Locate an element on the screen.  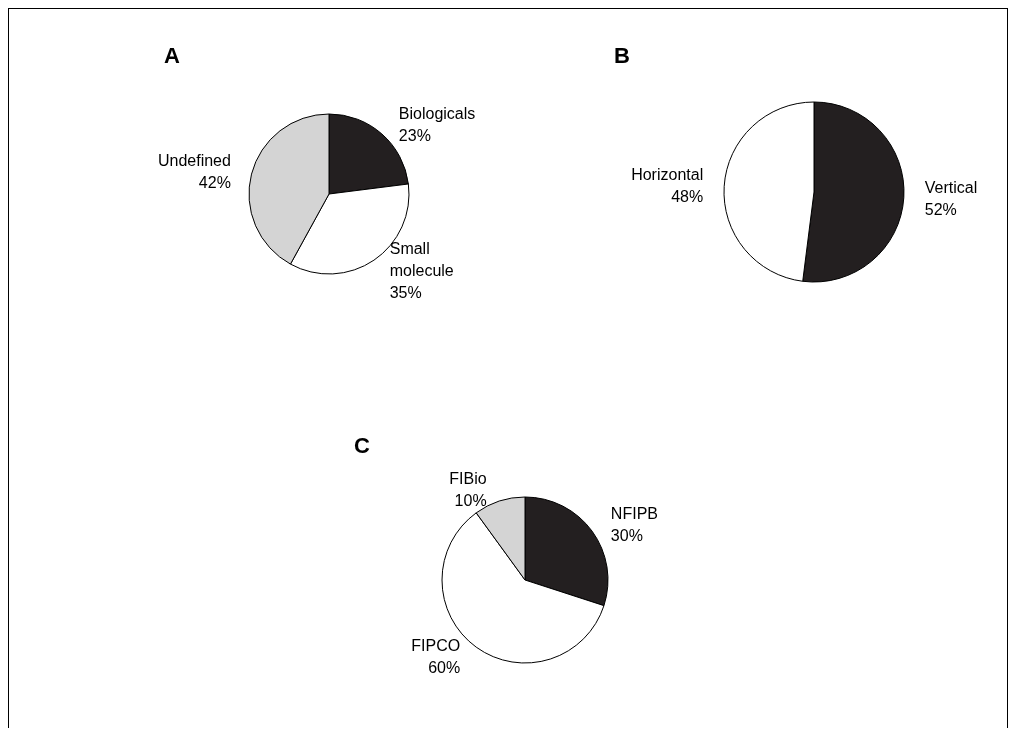
slice-label: Small molecule is located at coordinates (421, 259).